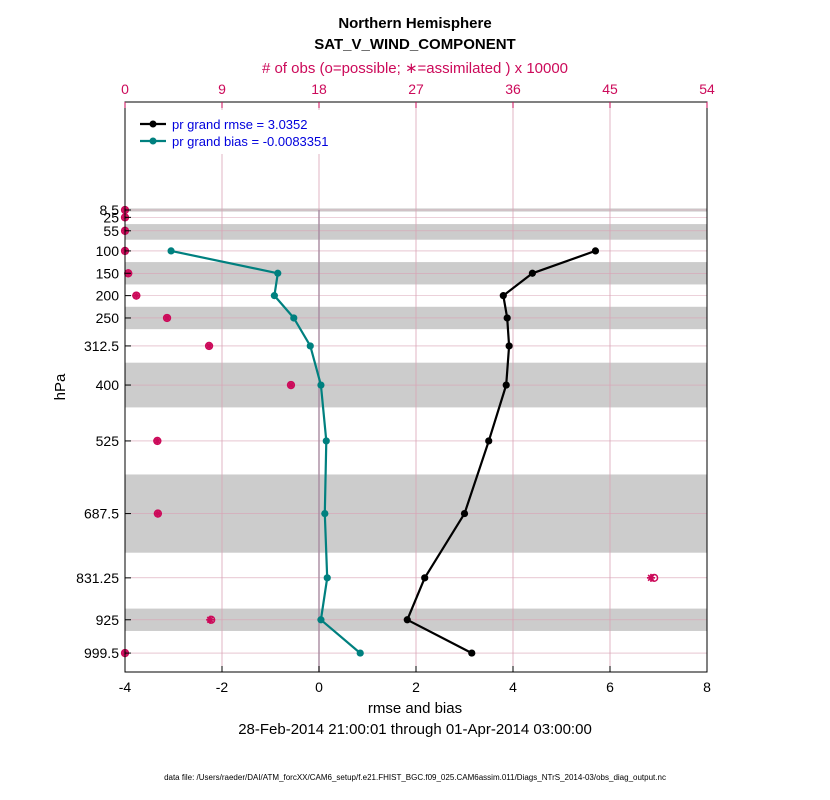 The height and width of the screenshot is (800, 830). I want to click on legend-bias-marker, so click(153, 141).